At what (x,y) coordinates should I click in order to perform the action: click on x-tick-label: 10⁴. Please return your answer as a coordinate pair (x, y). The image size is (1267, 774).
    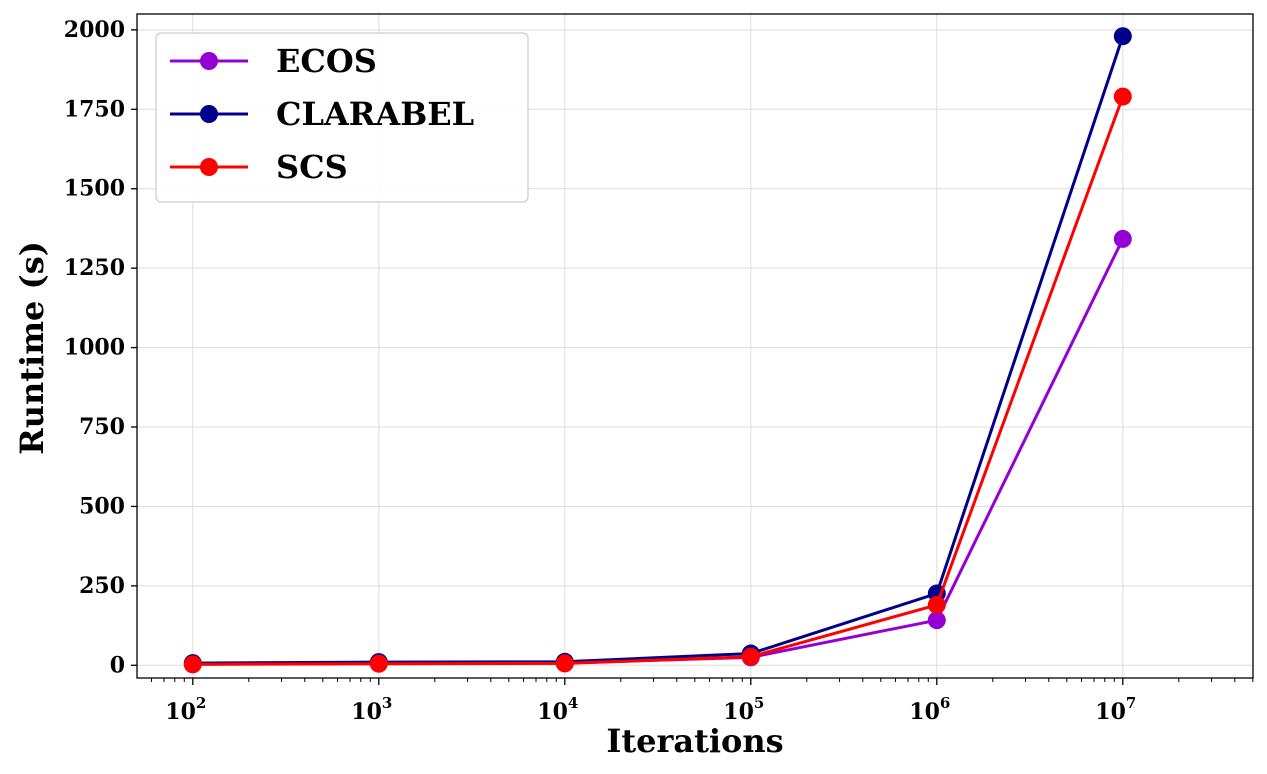
    Looking at the image, I should click on (557, 709).